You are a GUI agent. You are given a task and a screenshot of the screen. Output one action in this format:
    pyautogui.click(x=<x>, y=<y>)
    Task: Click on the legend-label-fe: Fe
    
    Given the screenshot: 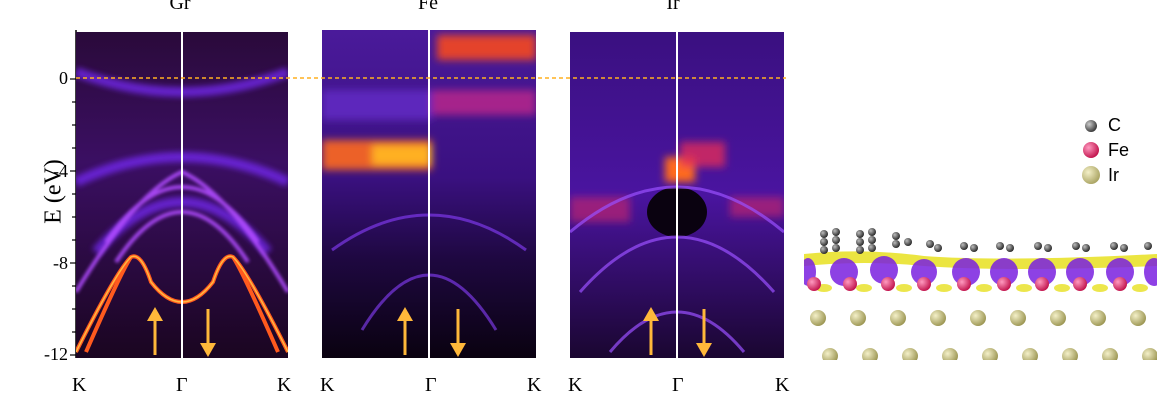 What is the action you would take?
    pyautogui.click(x=1119, y=150)
    